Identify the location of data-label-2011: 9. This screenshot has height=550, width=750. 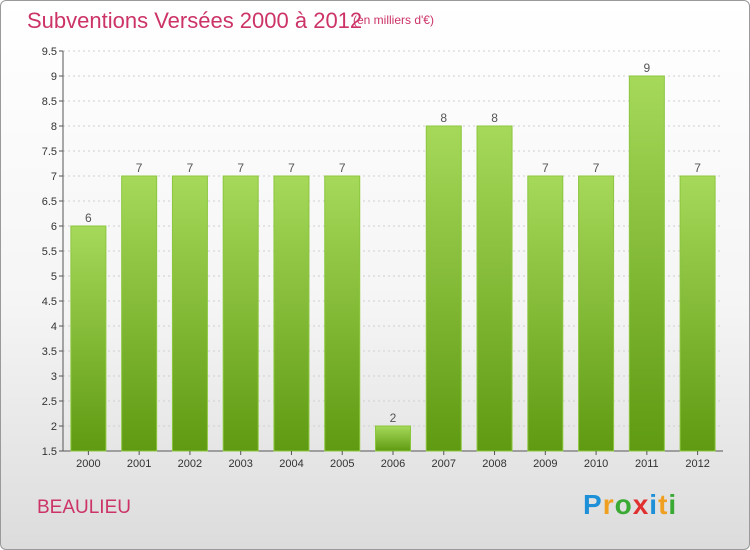
(647, 68).